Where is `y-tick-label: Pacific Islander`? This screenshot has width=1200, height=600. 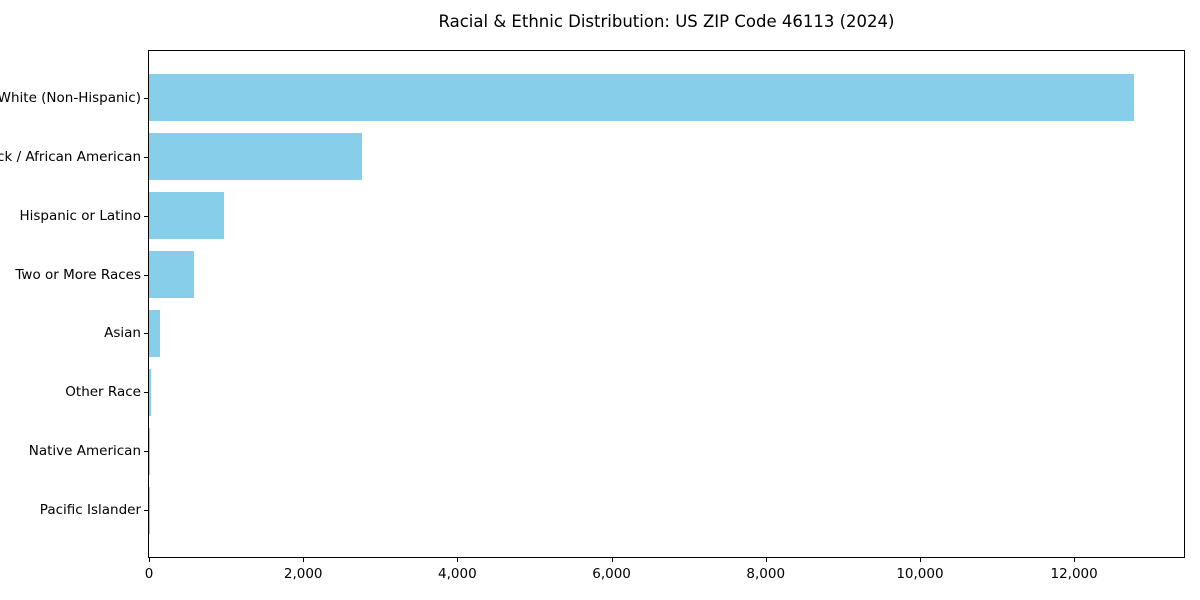
y-tick-label: Pacific Islander is located at coordinates (90, 510).